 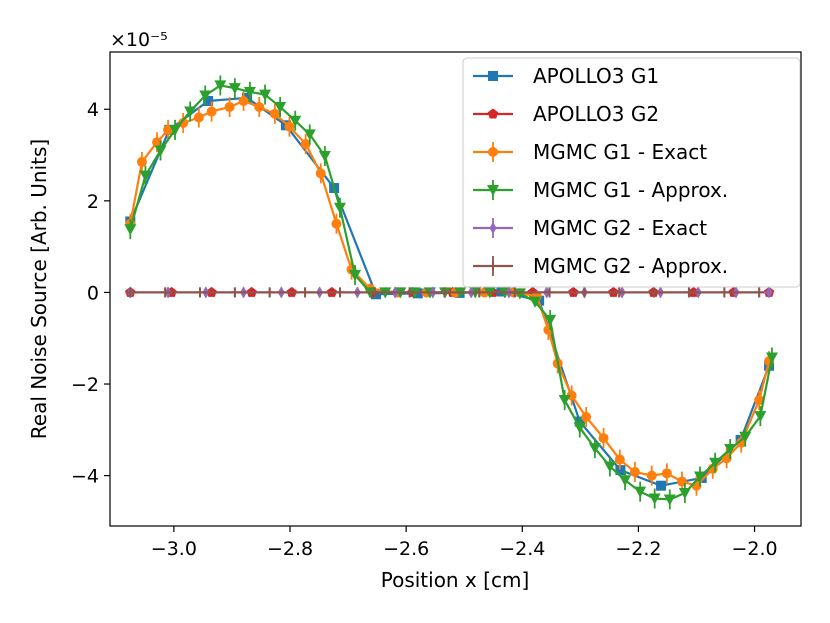 I want to click on legend-item: APOLLO3 G2, so click(x=566, y=114).